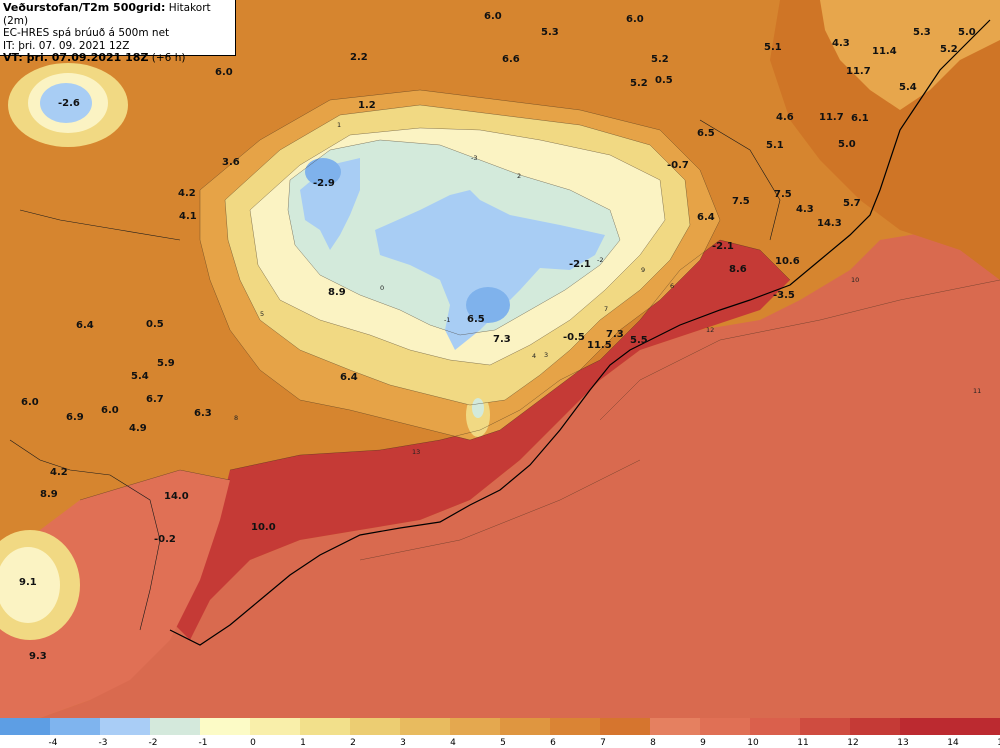  What do you see at coordinates (176, 496) in the screenshot?
I see `map-value: 14.0` at bounding box center [176, 496].